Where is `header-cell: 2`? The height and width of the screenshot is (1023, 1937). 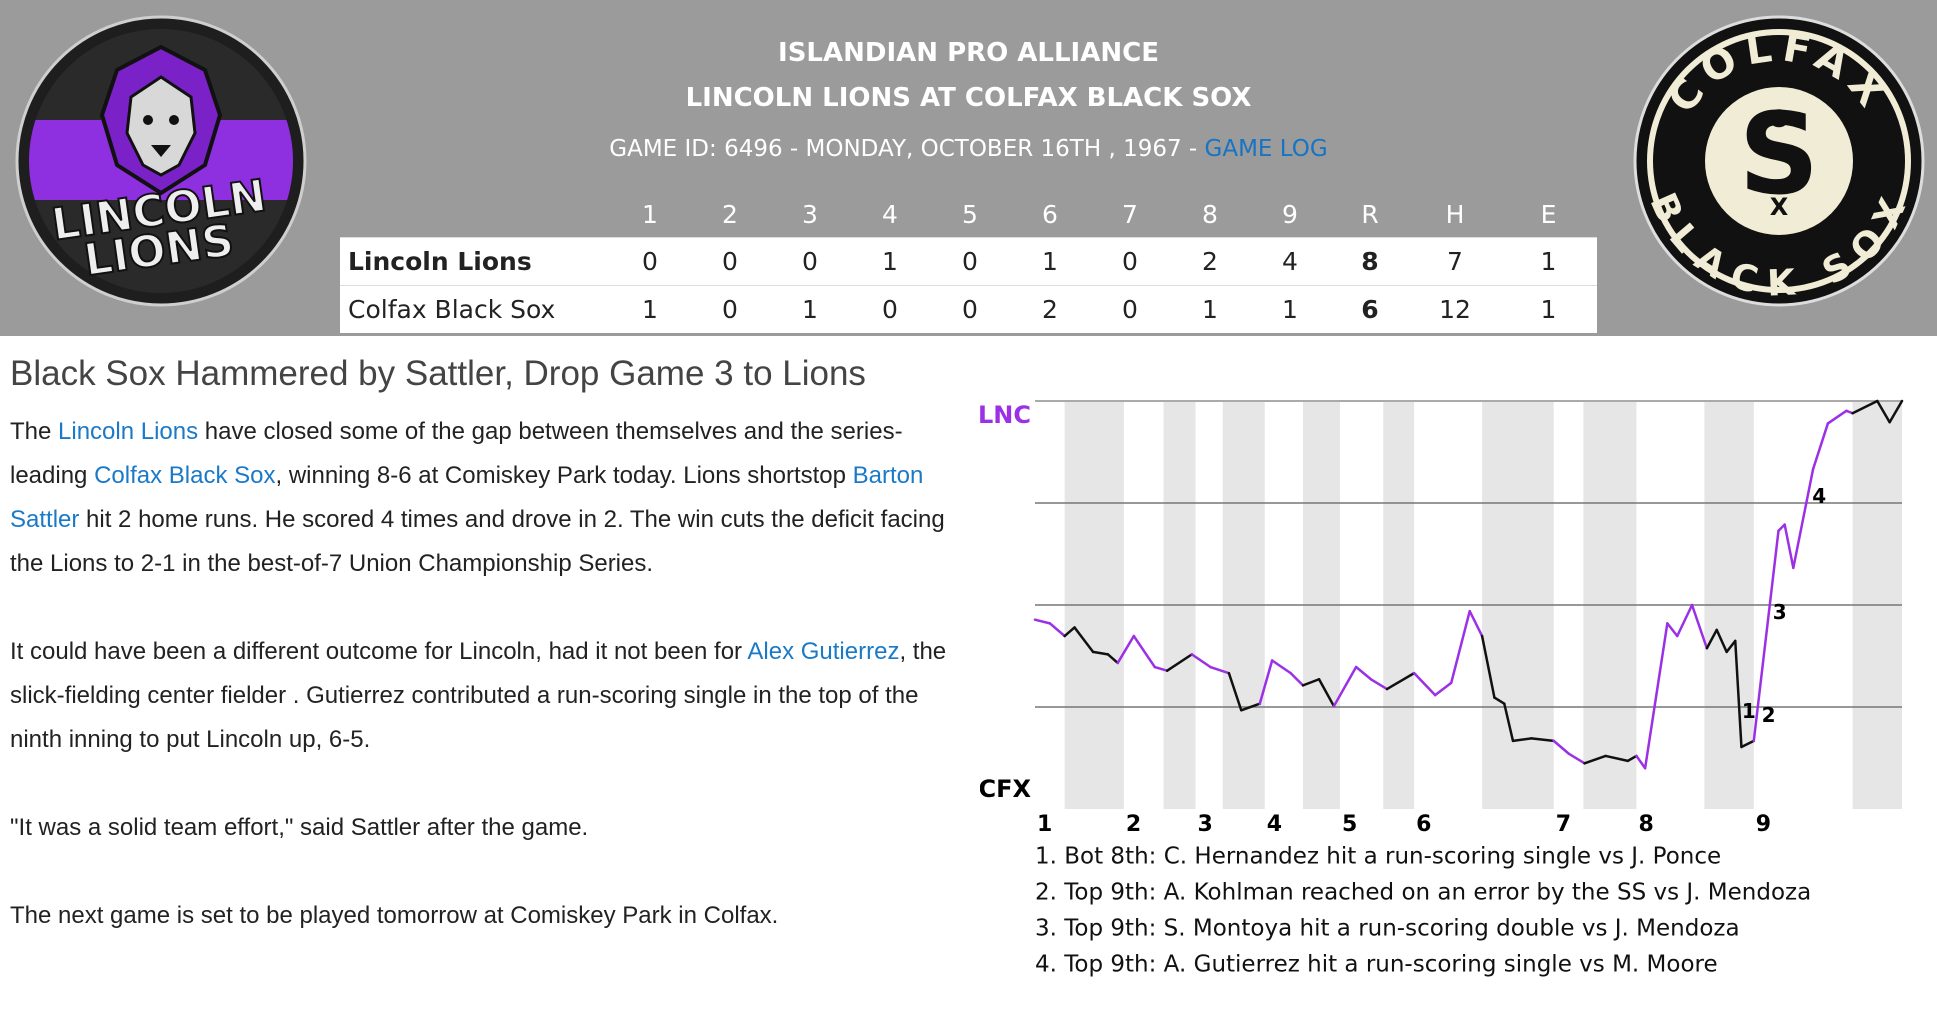 header-cell: 2 is located at coordinates (730, 214).